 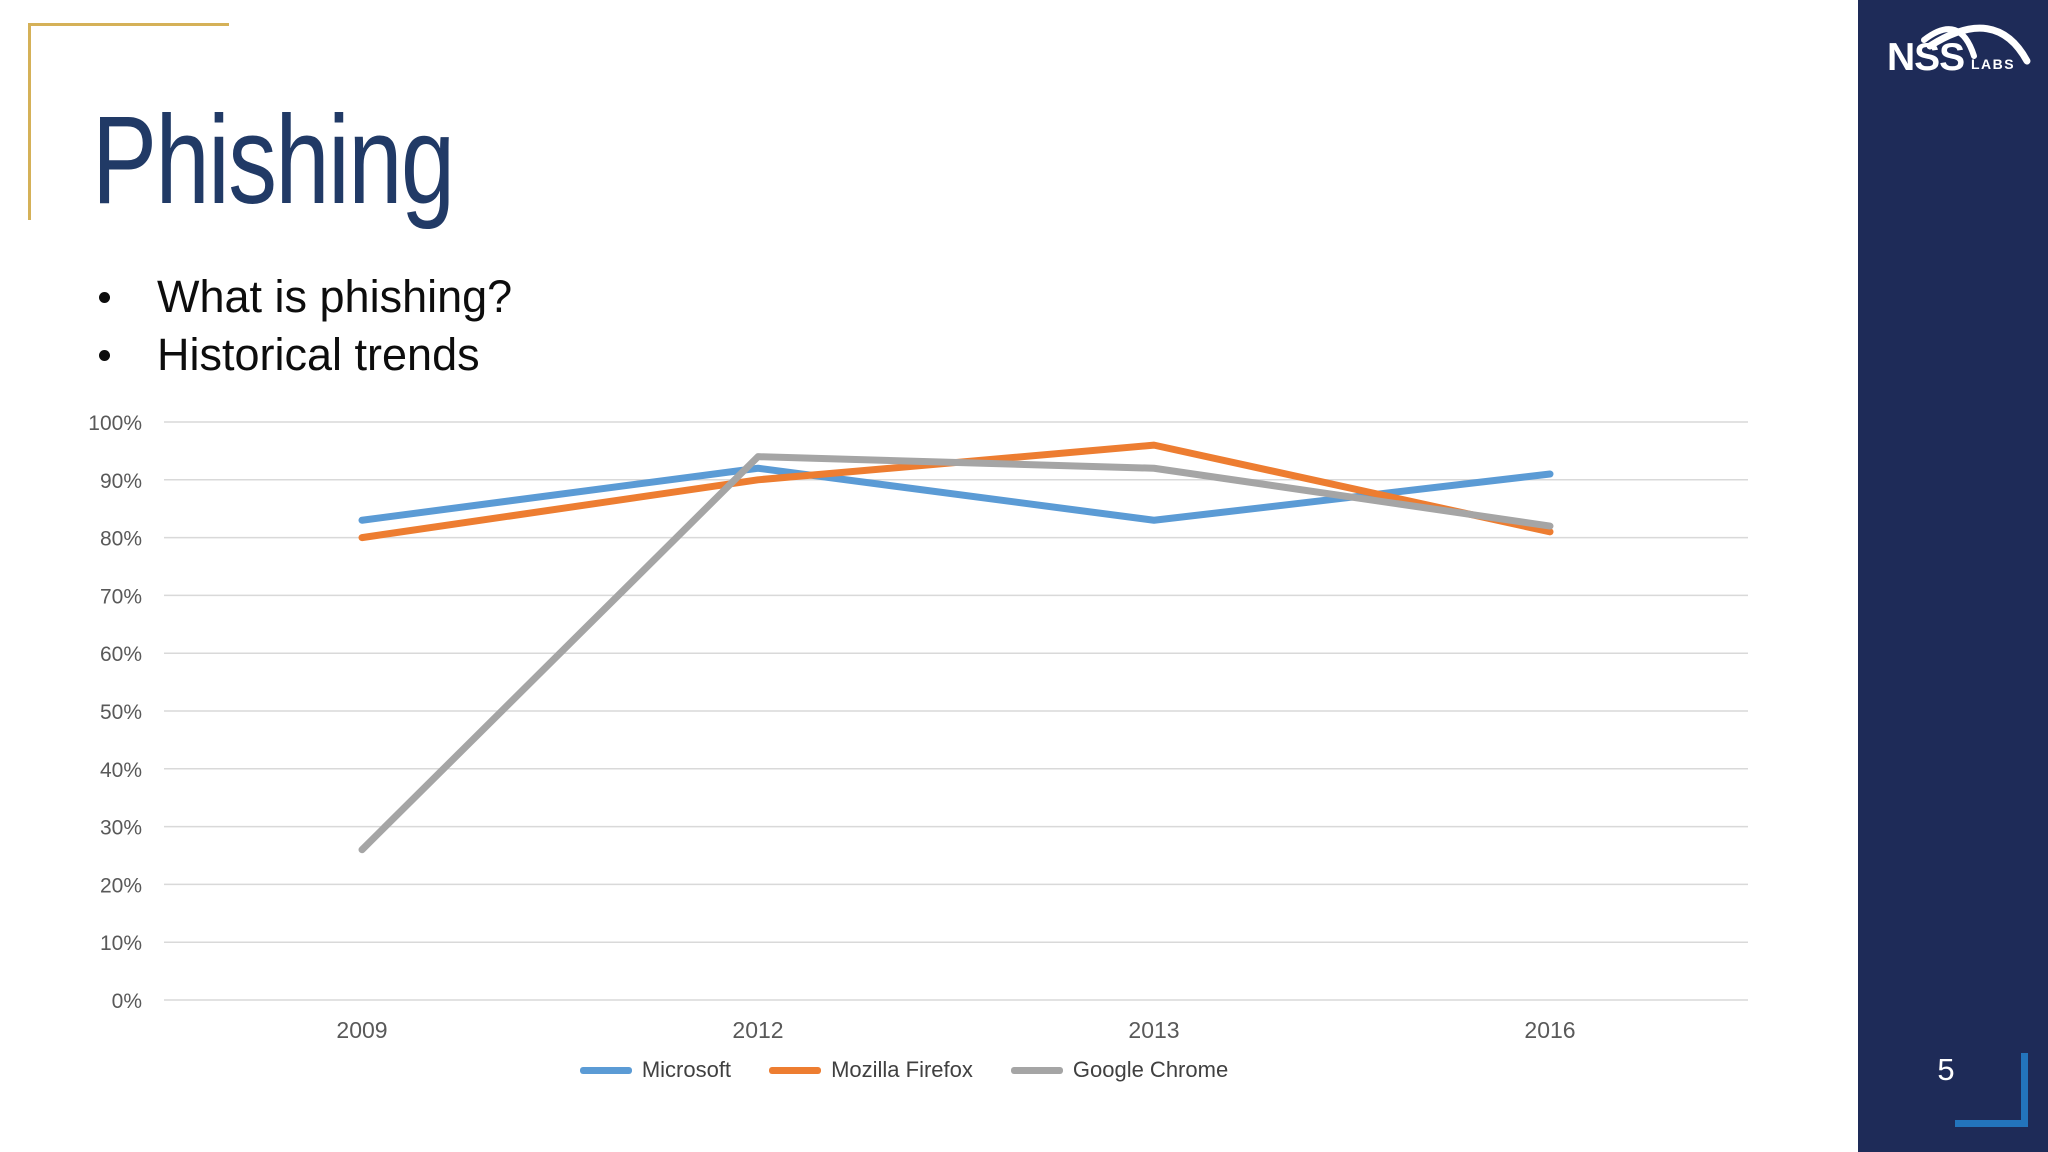 I want to click on legend-item-microsoft: Microsoft, so click(x=655, y=1070).